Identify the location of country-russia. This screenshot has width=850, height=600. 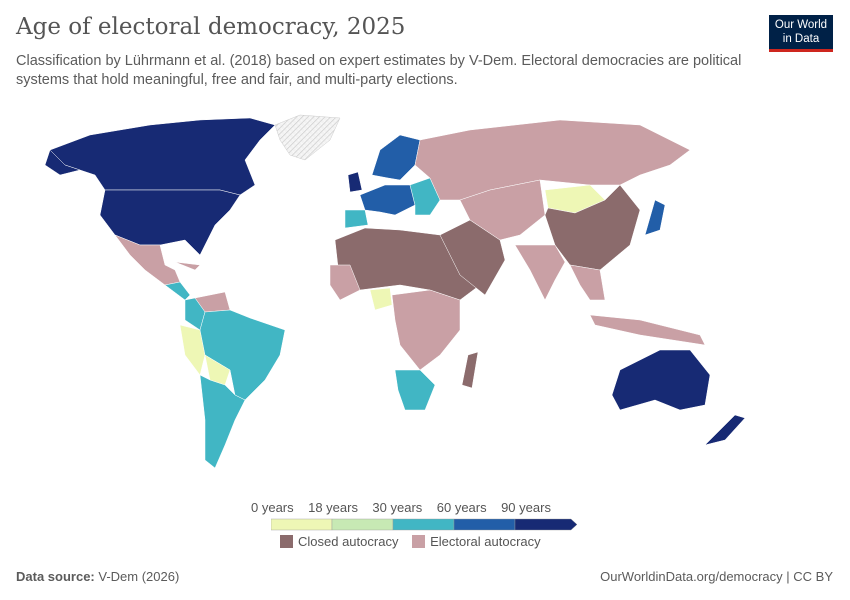
(552, 160).